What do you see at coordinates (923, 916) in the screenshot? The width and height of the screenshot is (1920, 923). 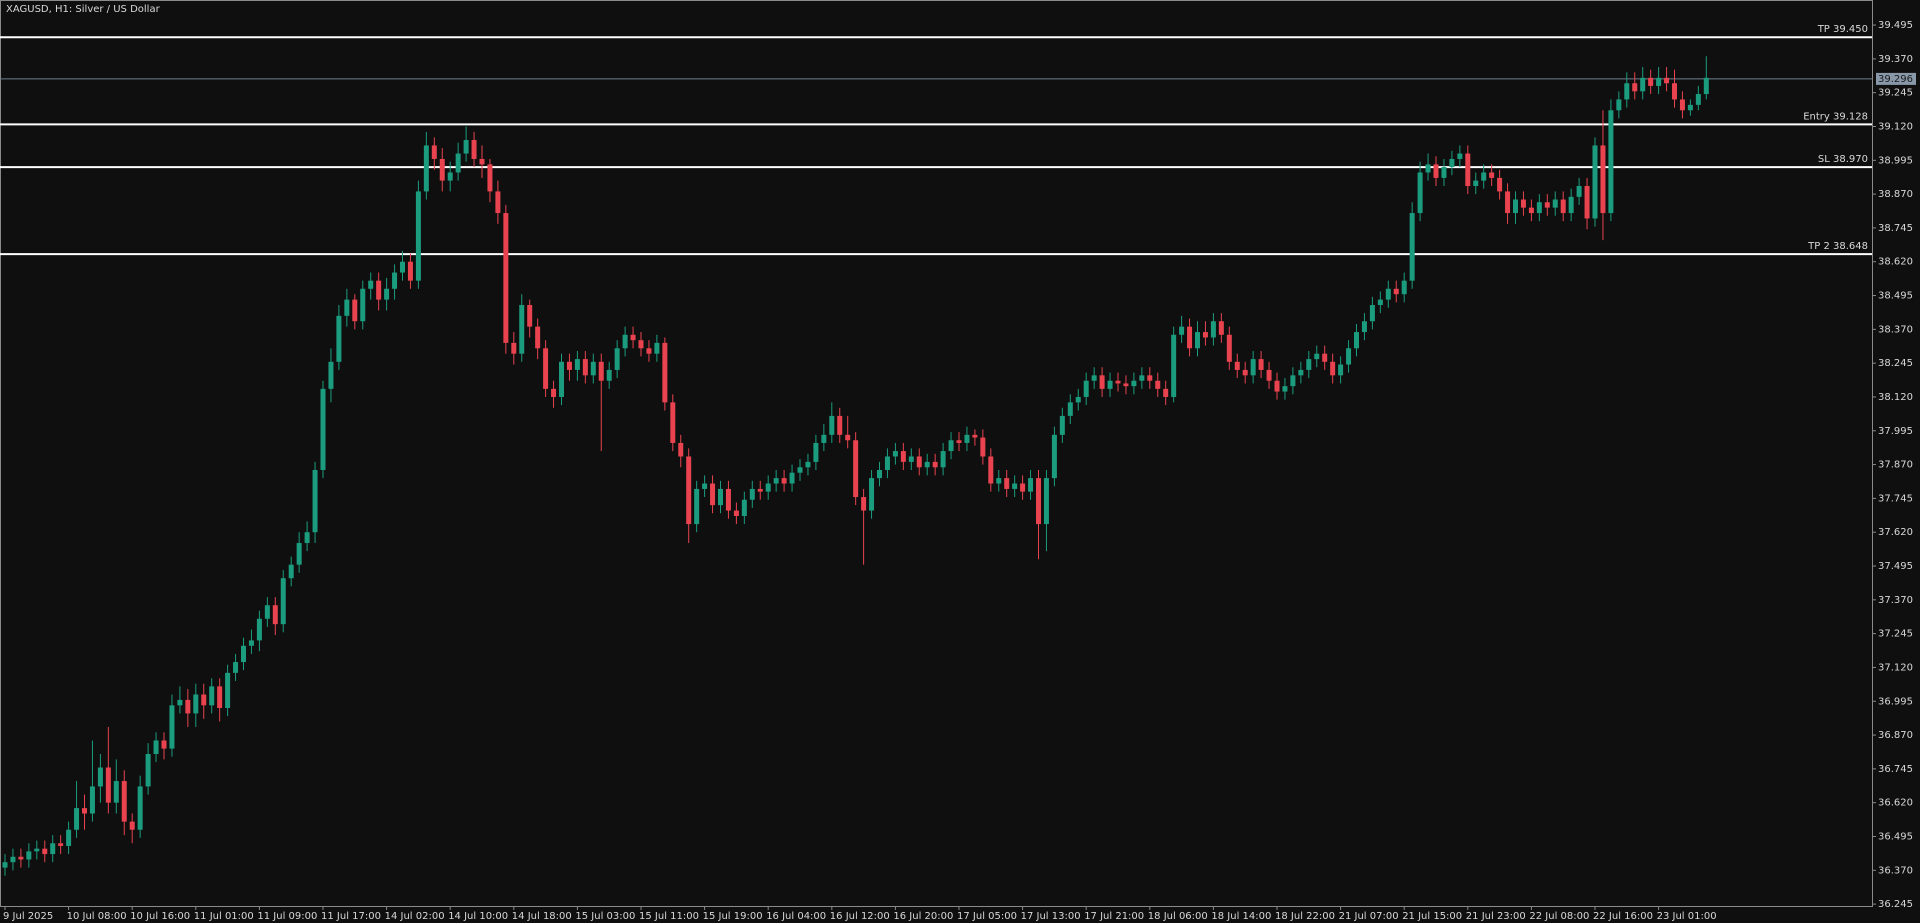 I see `x-tick-label: 16 Jul 20:00` at bounding box center [923, 916].